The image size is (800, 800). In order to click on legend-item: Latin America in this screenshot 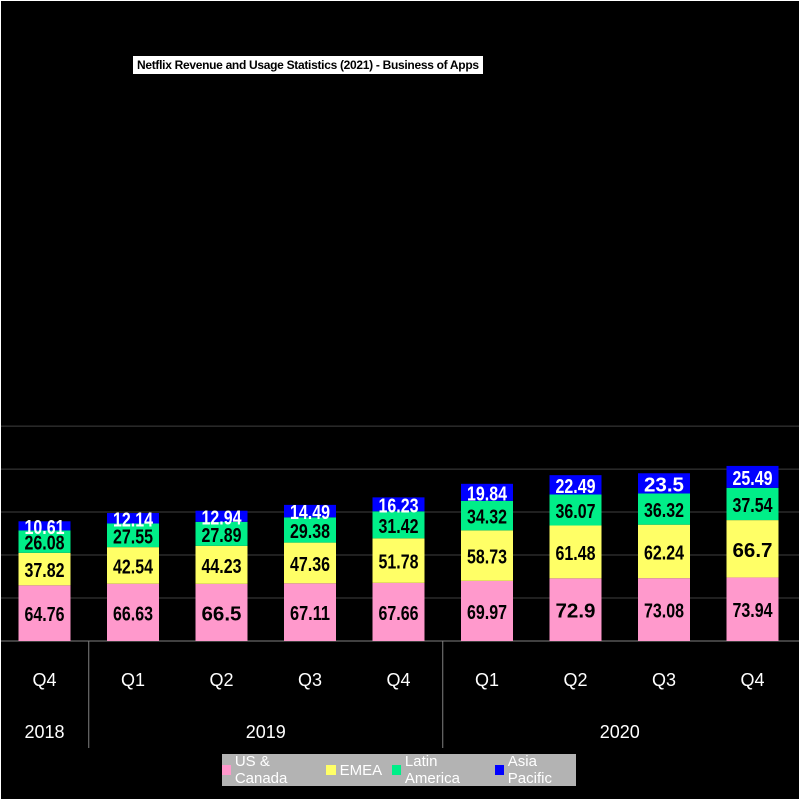, I will do `click(438, 770)`.